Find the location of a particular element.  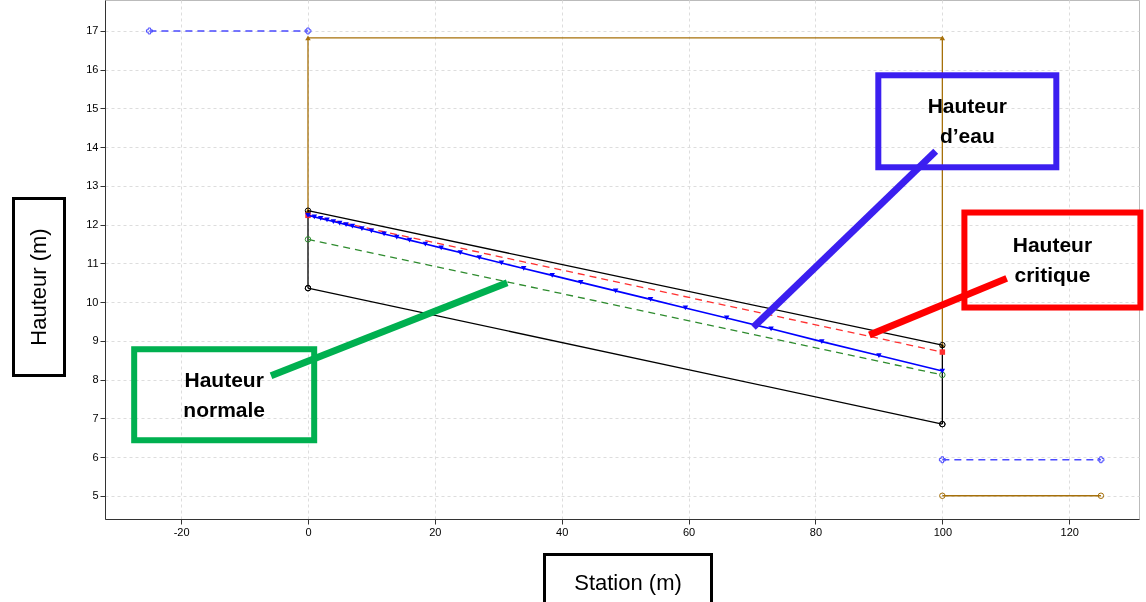

x-tick-label: 80 is located at coordinates (816, 531).